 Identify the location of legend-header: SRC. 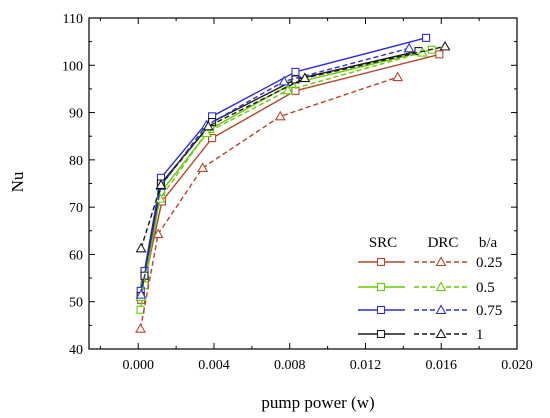
(383, 243).